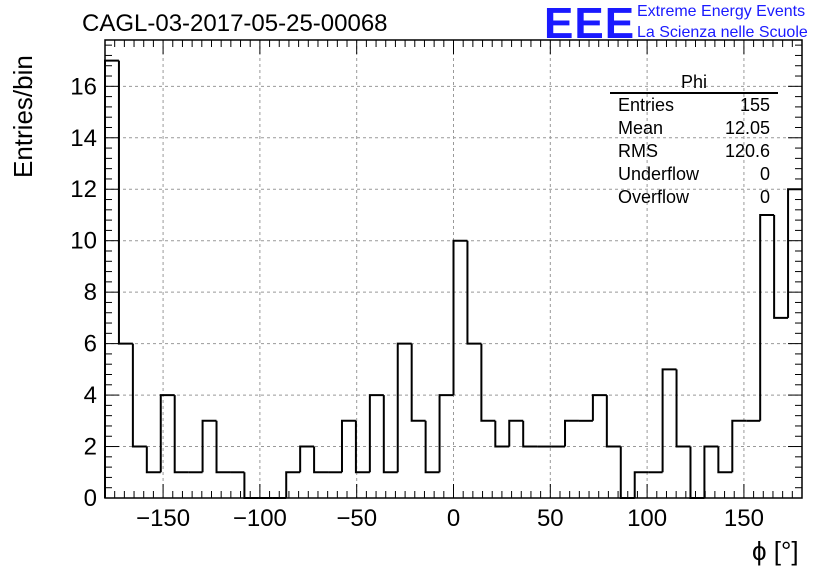 Image resolution: width=836 pixels, height=572 pixels. Describe the element at coordinates (83, 86) in the screenshot. I see `y-tick-label: 16` at that location.